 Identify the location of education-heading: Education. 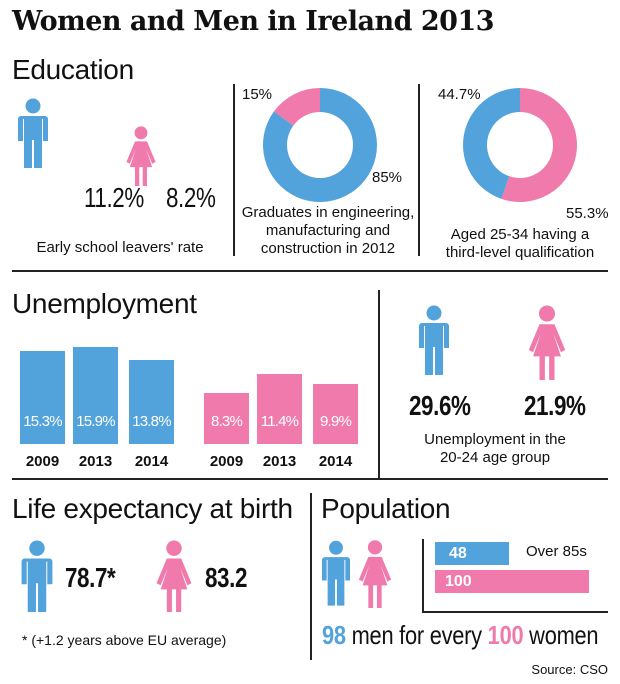
(73, 69).